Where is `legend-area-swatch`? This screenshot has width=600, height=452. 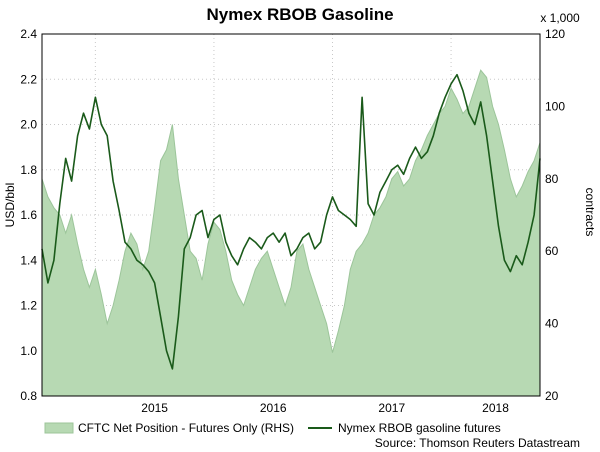 legend-area-swatch is located at coordinates (59, 428).